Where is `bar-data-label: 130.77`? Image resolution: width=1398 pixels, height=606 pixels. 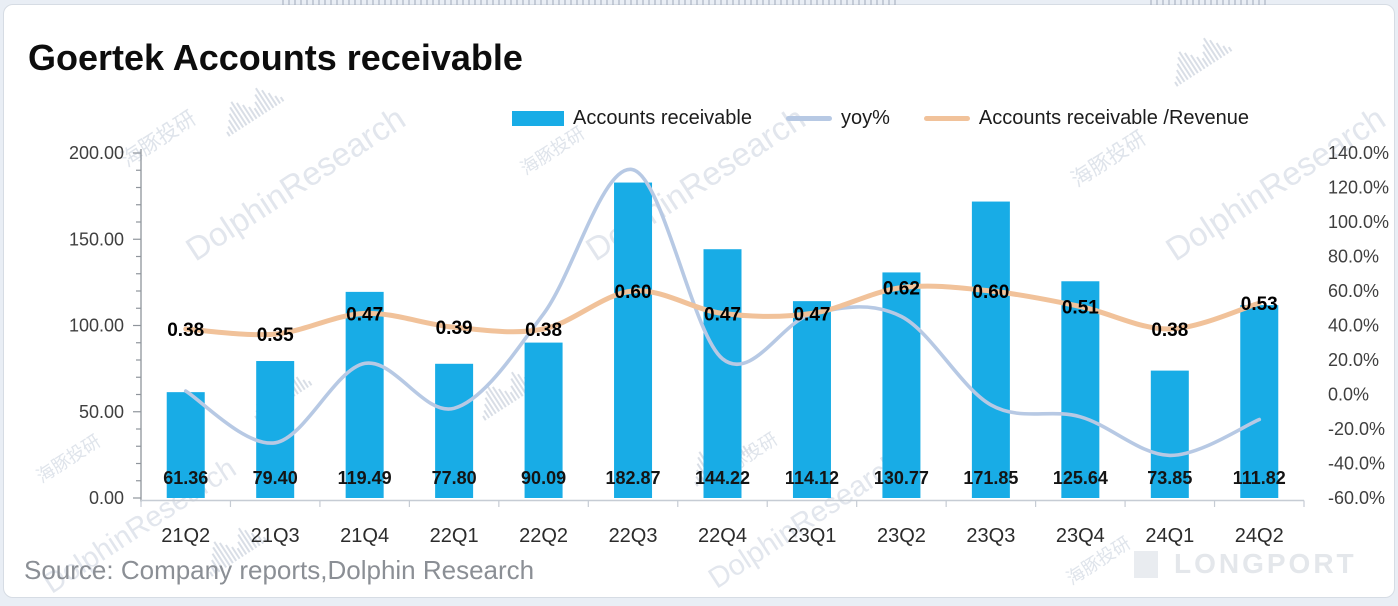 bar-data-label: 130.77 is located at coordinates (901, 478).